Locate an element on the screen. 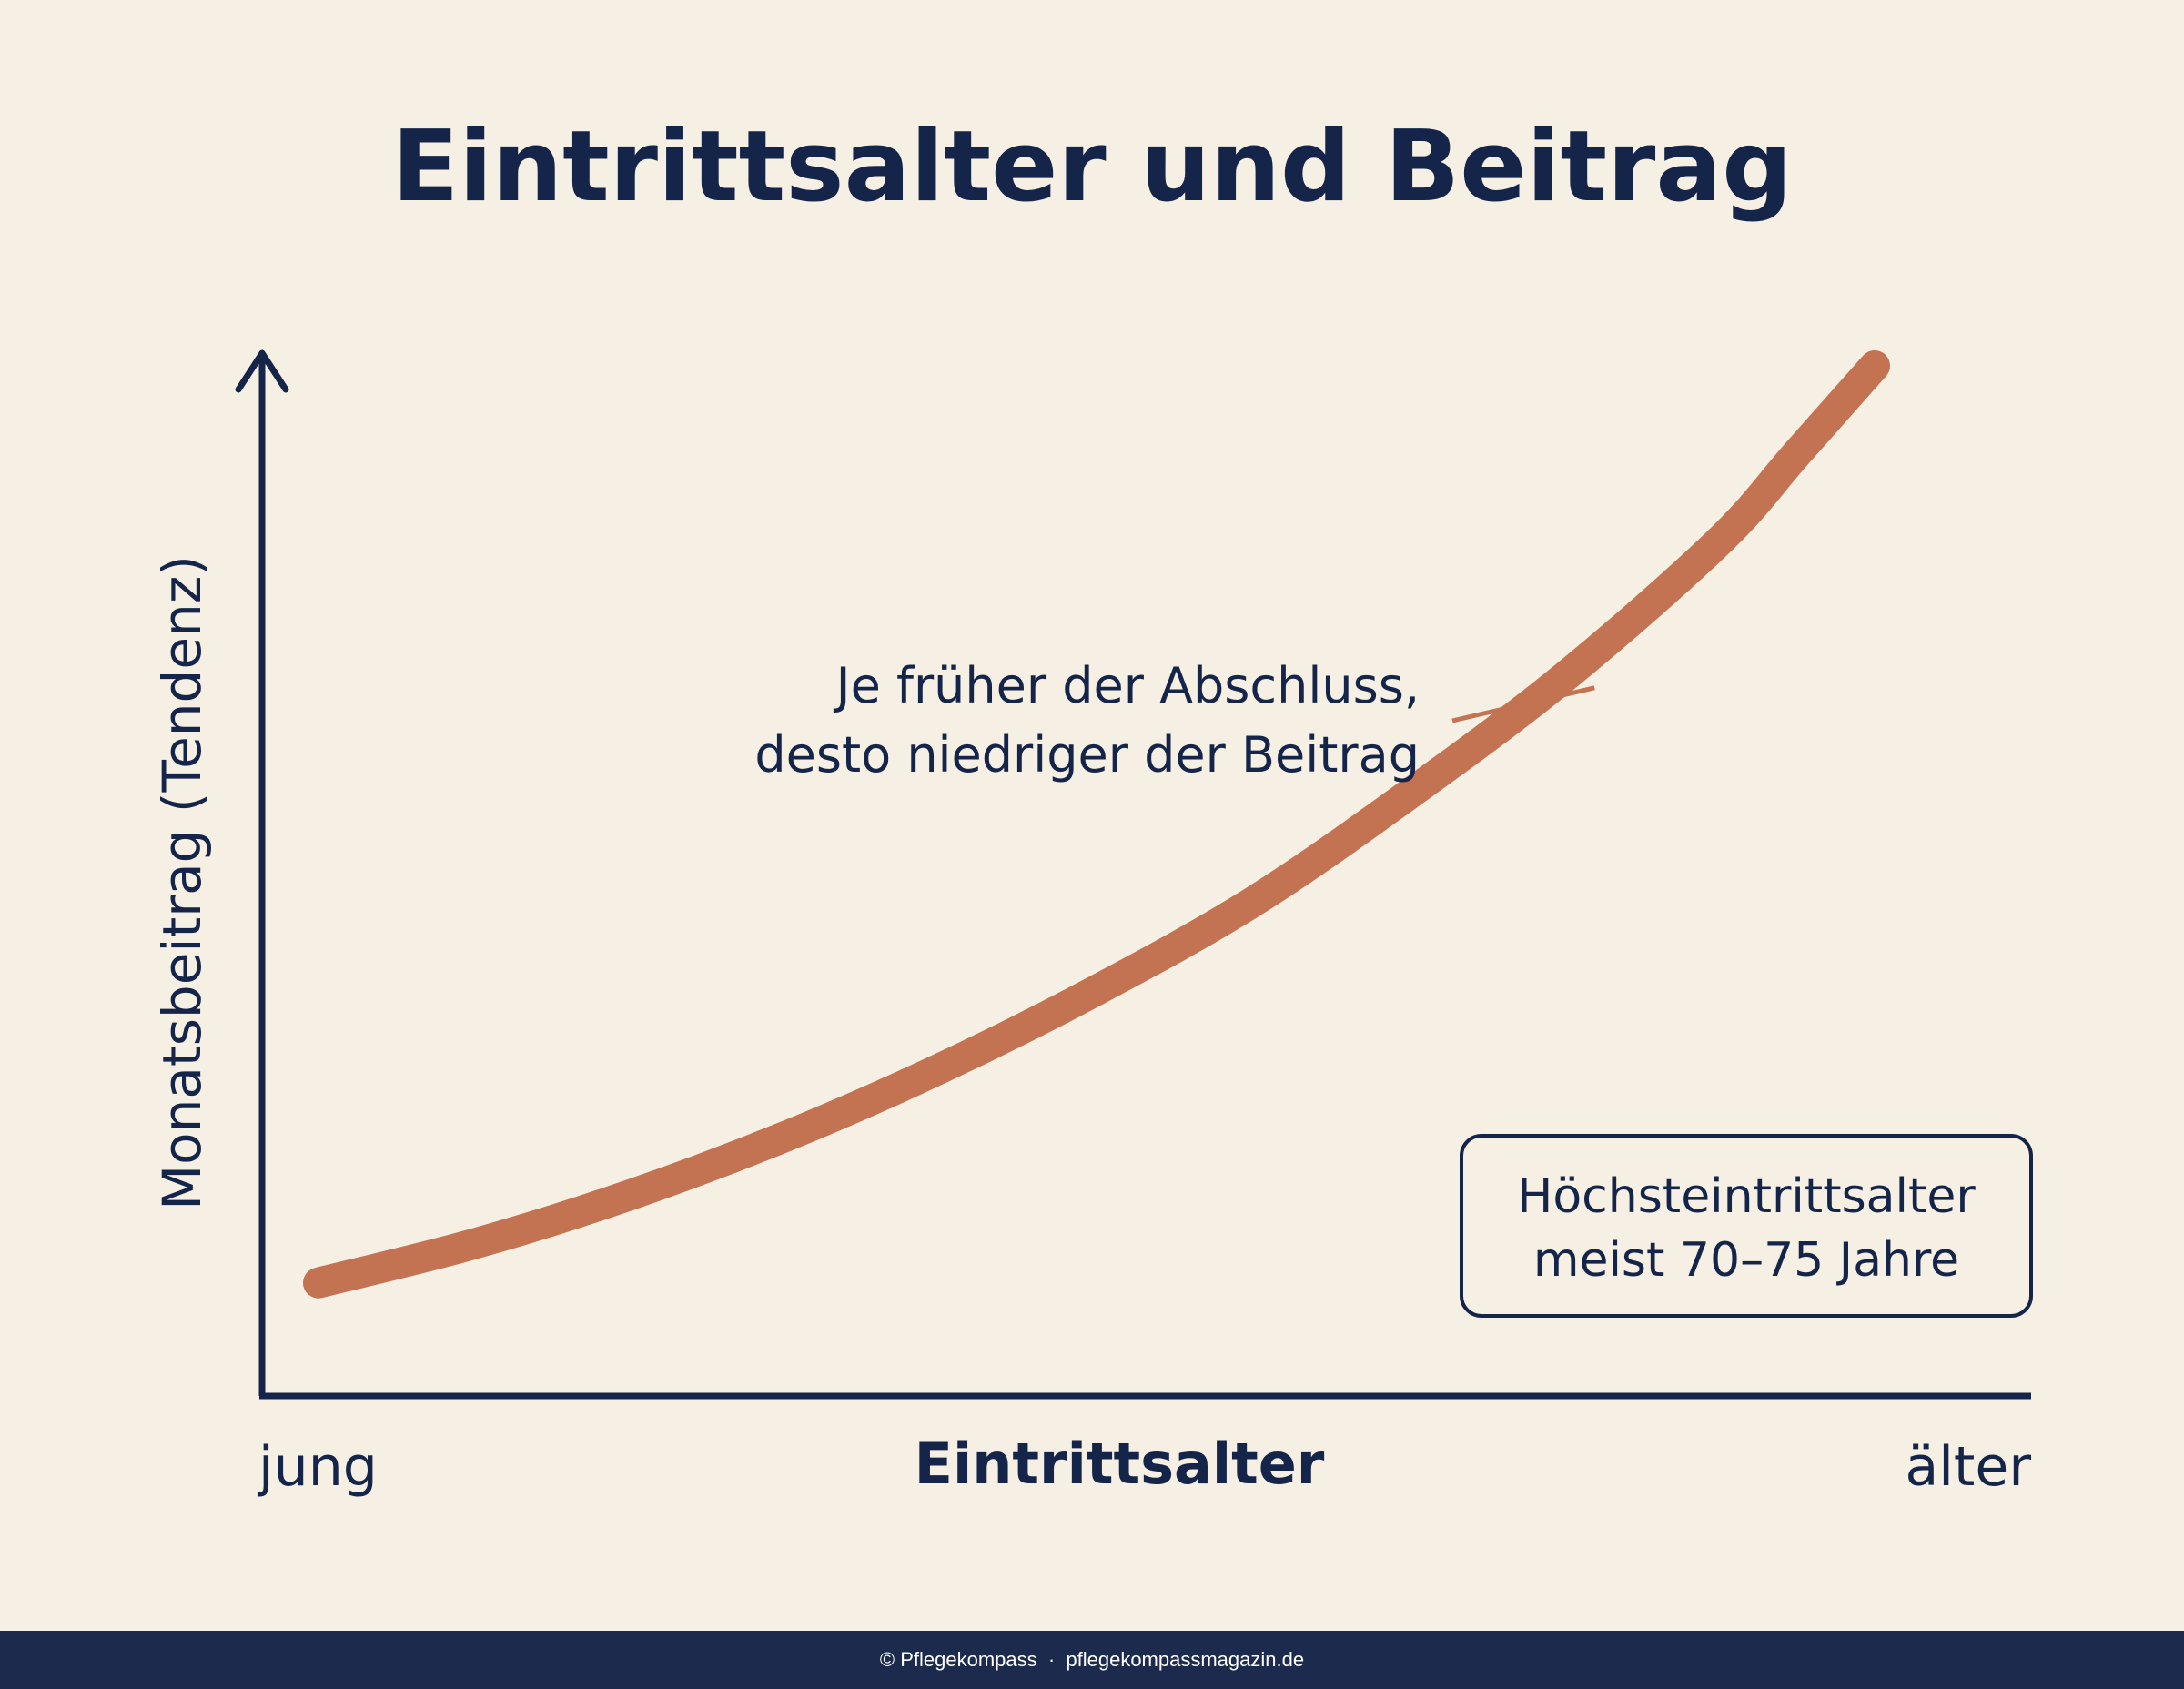 This screenshot has height=1689, width=2184. annotation-leader-line is located at coordinates (1523, 704).